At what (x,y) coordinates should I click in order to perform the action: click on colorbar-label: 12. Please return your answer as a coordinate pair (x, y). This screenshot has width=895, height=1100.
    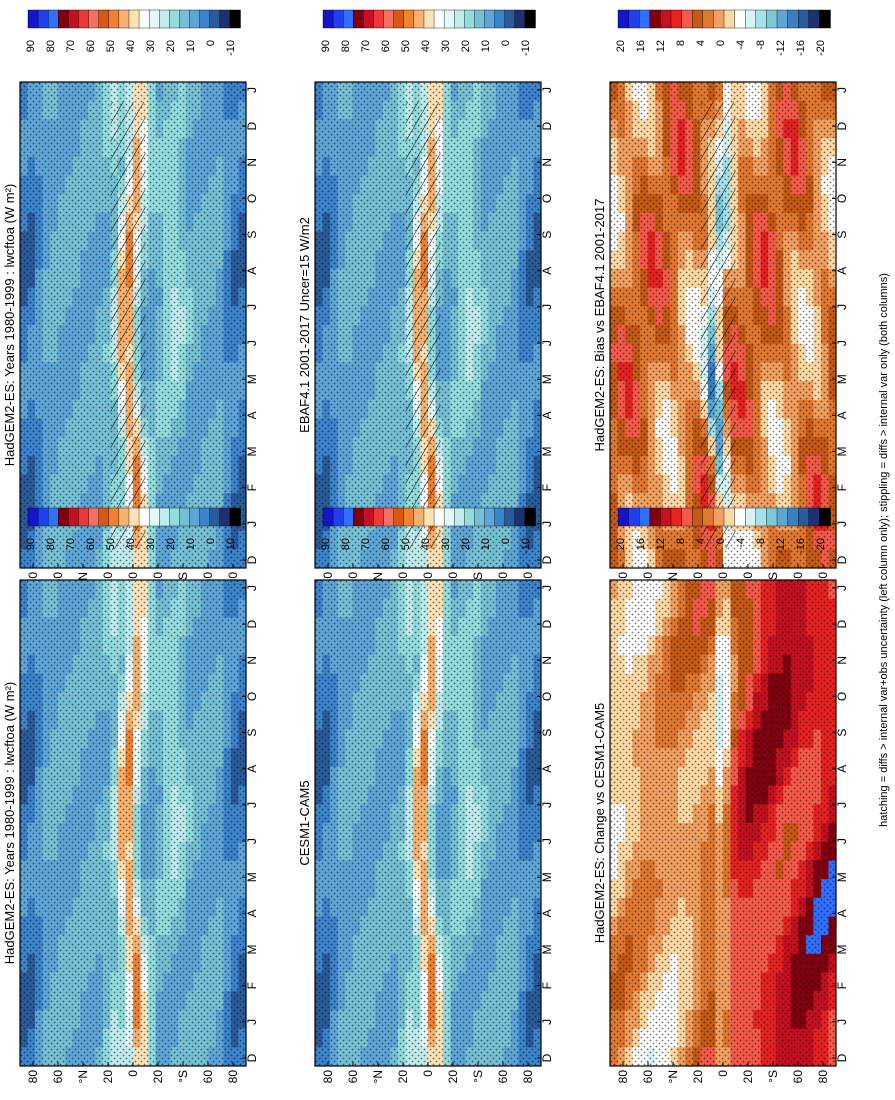
    Looking at the image, I should click on (661, 46).